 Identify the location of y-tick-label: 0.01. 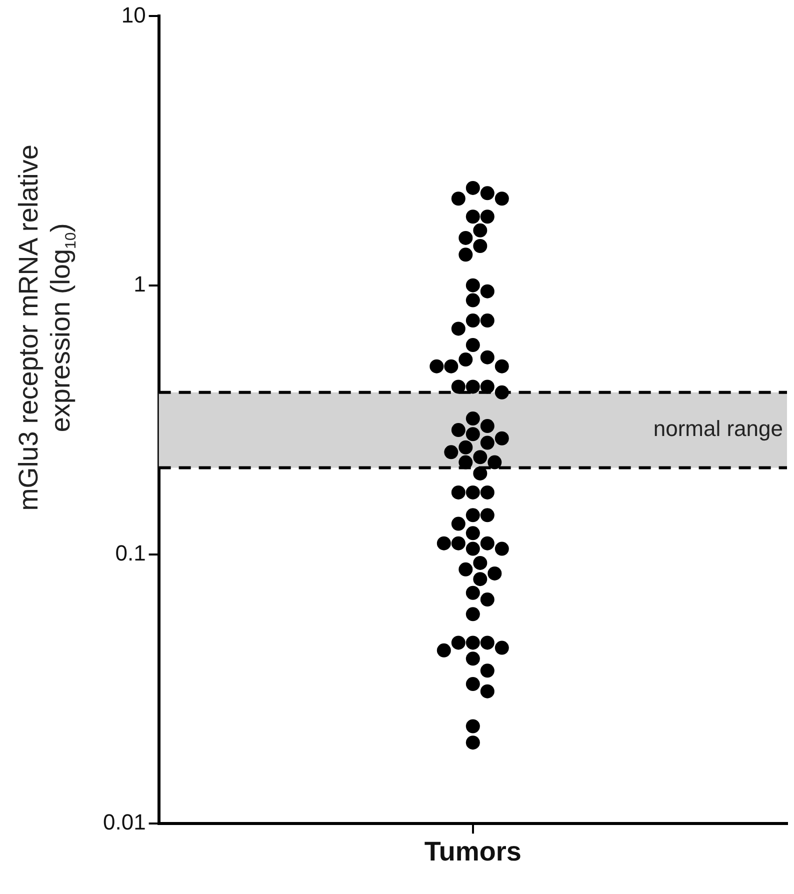
(124, 822).